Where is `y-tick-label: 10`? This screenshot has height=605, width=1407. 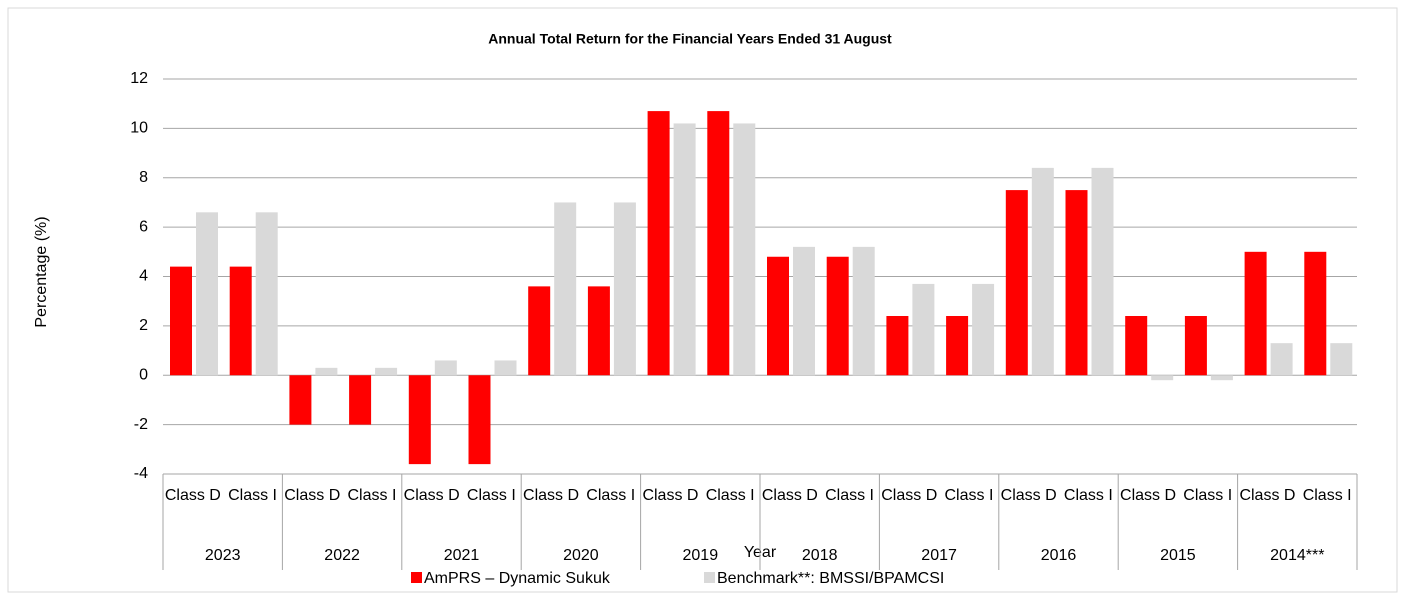
y-tick-label: 10 is located at coordinates (139, 128).